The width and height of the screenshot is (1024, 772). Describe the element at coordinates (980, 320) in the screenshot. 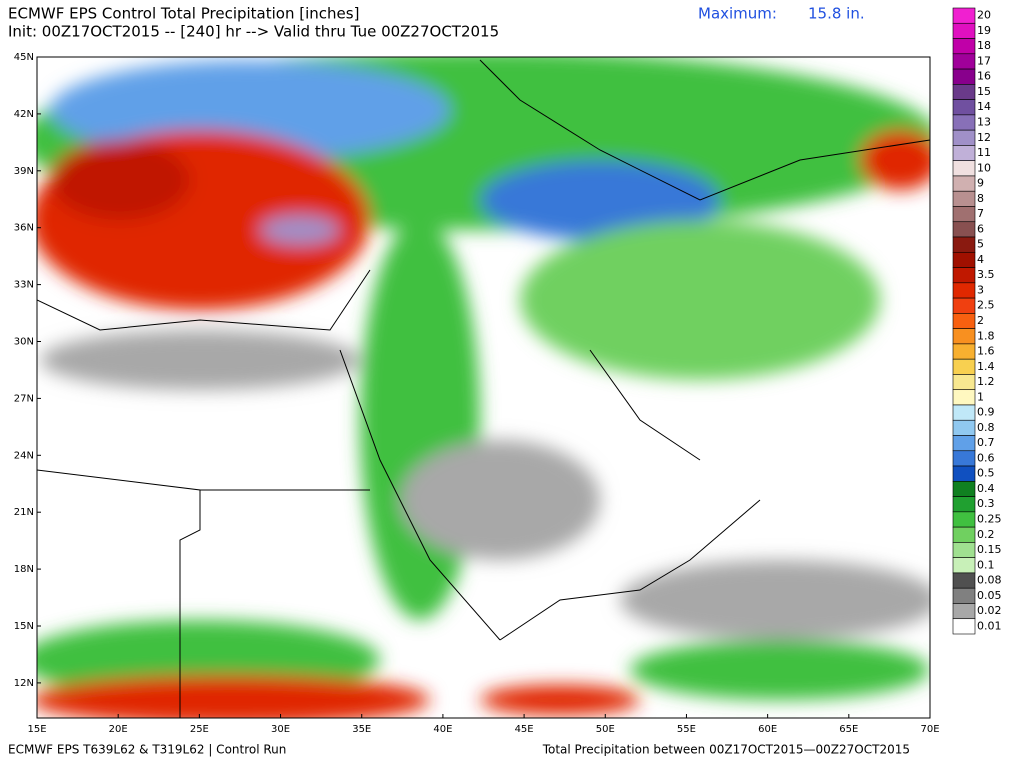

I see `colorbar-label: 2` at that location.